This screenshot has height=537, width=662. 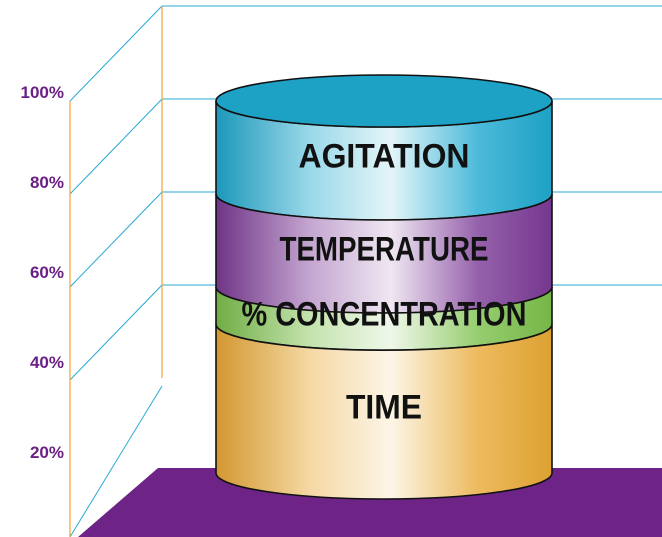 I want to click on y-tick-label: 100%, so click(x=42, y=92).